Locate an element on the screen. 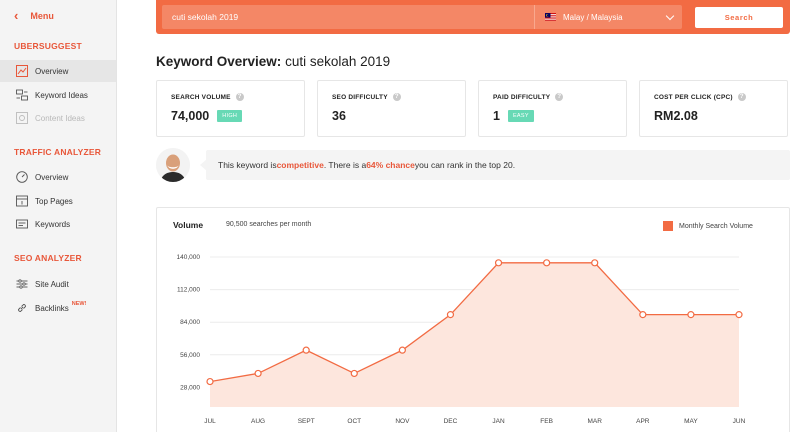 The width and height of the screenshot is (800, 432). country-label: Malay / Malaysia is located at coordinates (593, 17).